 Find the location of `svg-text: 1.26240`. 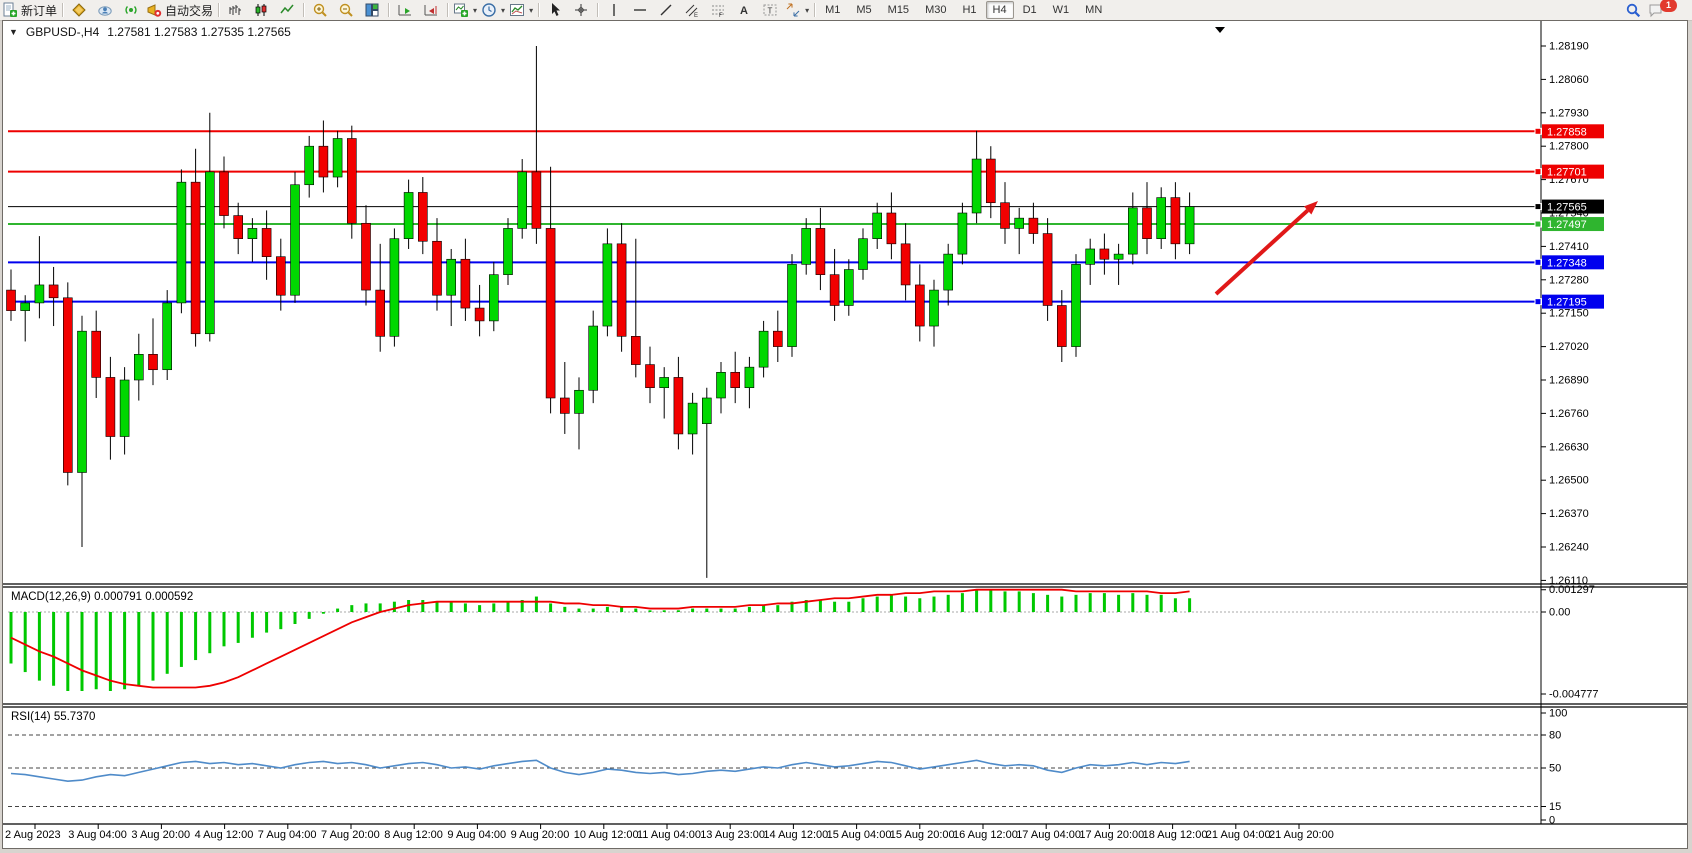

svg-text: 1.26240 is located at coordinates (1569, 548).